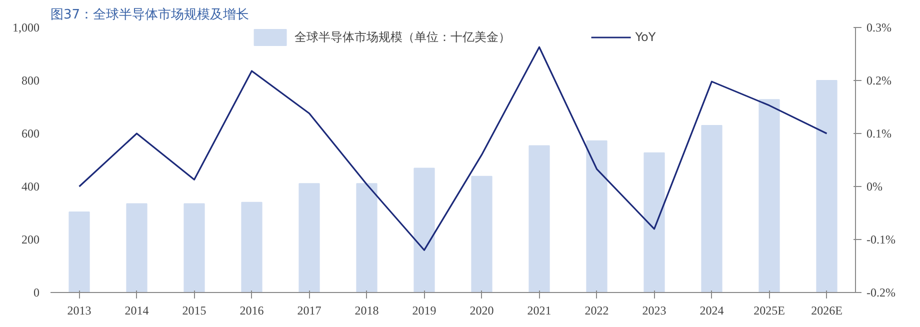 The width and height of the screenshot is (920, 327). Describe the element at coordinates (31, 81) in the screenshot. I see `y-tick-label: 800` at that location.